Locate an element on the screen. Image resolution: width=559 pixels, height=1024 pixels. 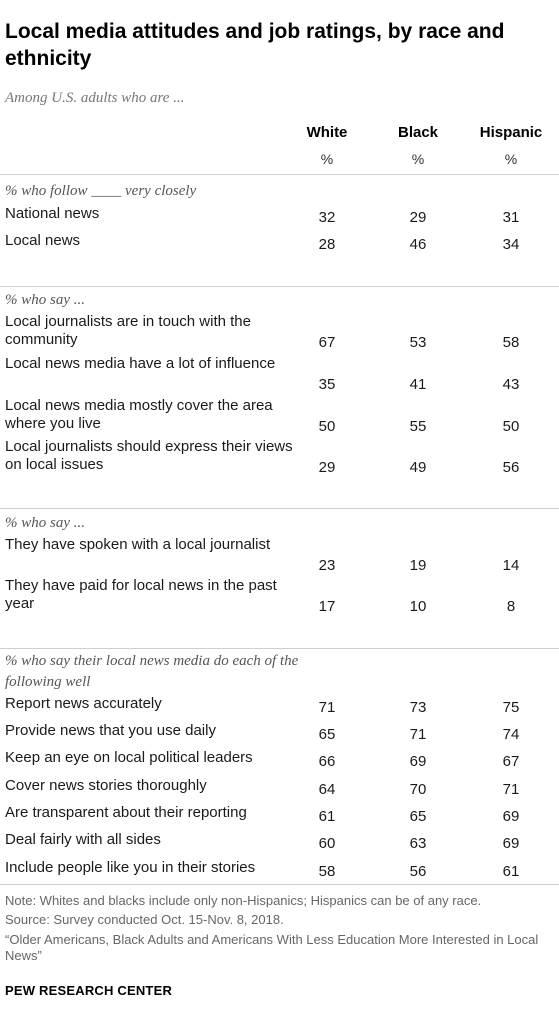
table-cell-value: 64 is located at coordinates (327, 789).